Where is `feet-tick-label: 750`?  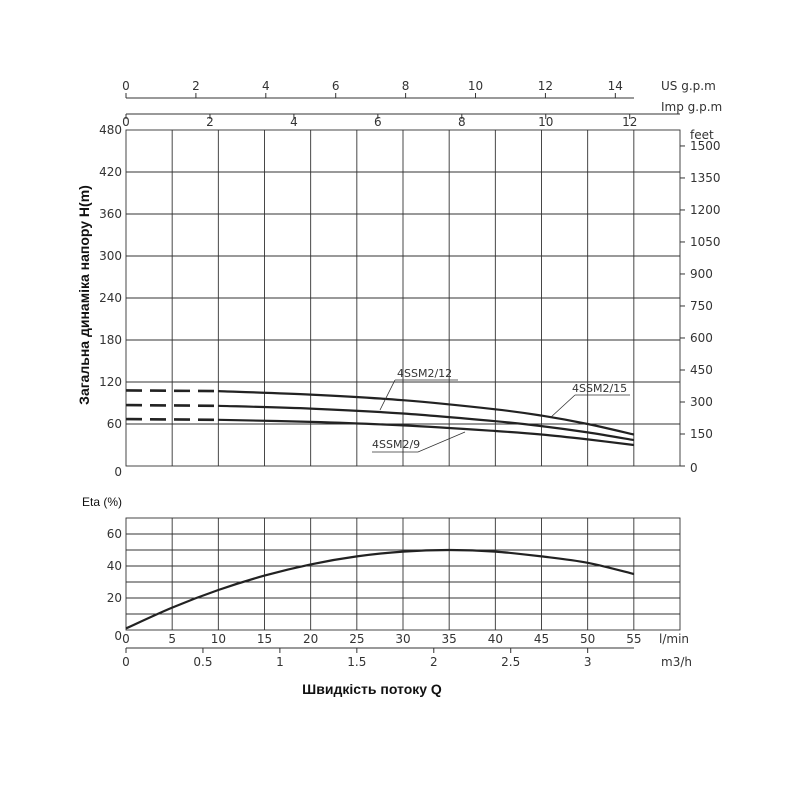 feet-tick-label: 750 is located at coordinates (701, 306).